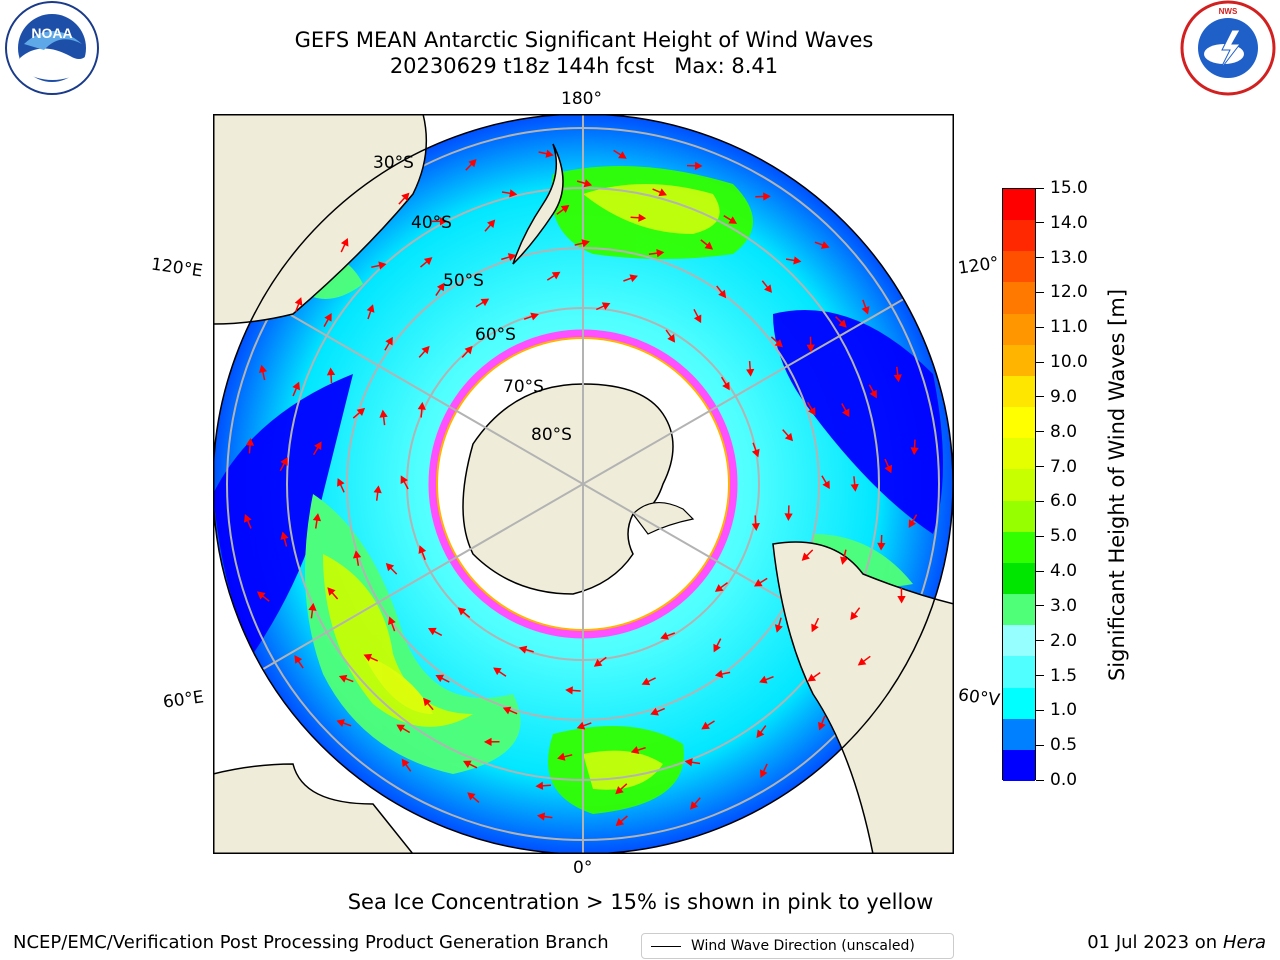  Describe the element at coordinates (1056, 605) in the screenshot. I see `colorbar-tick-label: 3.0` at that location.